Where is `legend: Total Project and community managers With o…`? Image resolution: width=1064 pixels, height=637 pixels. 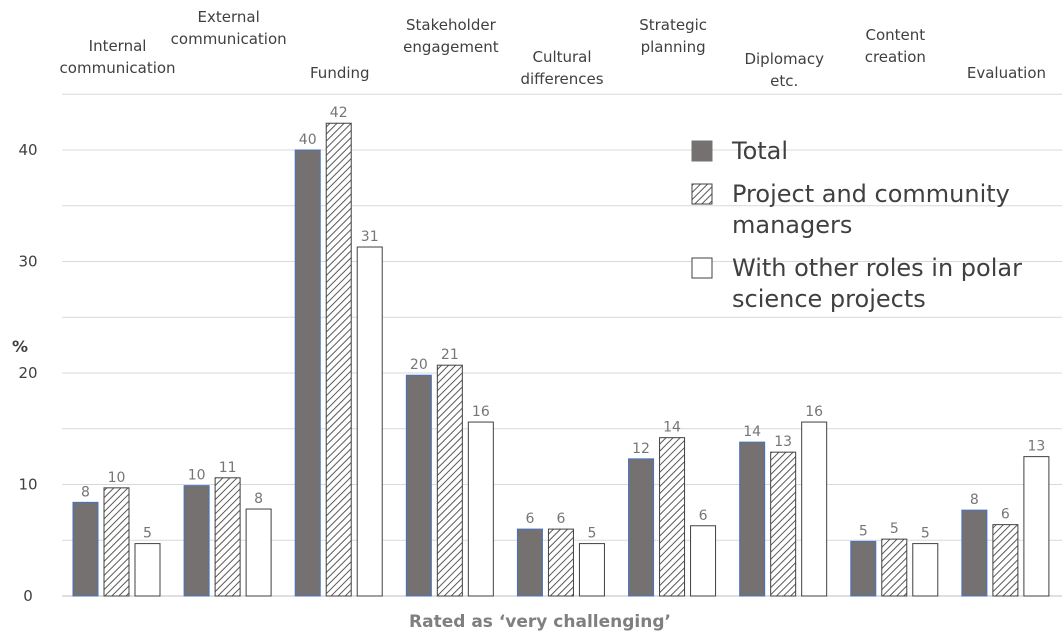 legend: Total Project and community managers With o… is located at coordinates (856, 225).